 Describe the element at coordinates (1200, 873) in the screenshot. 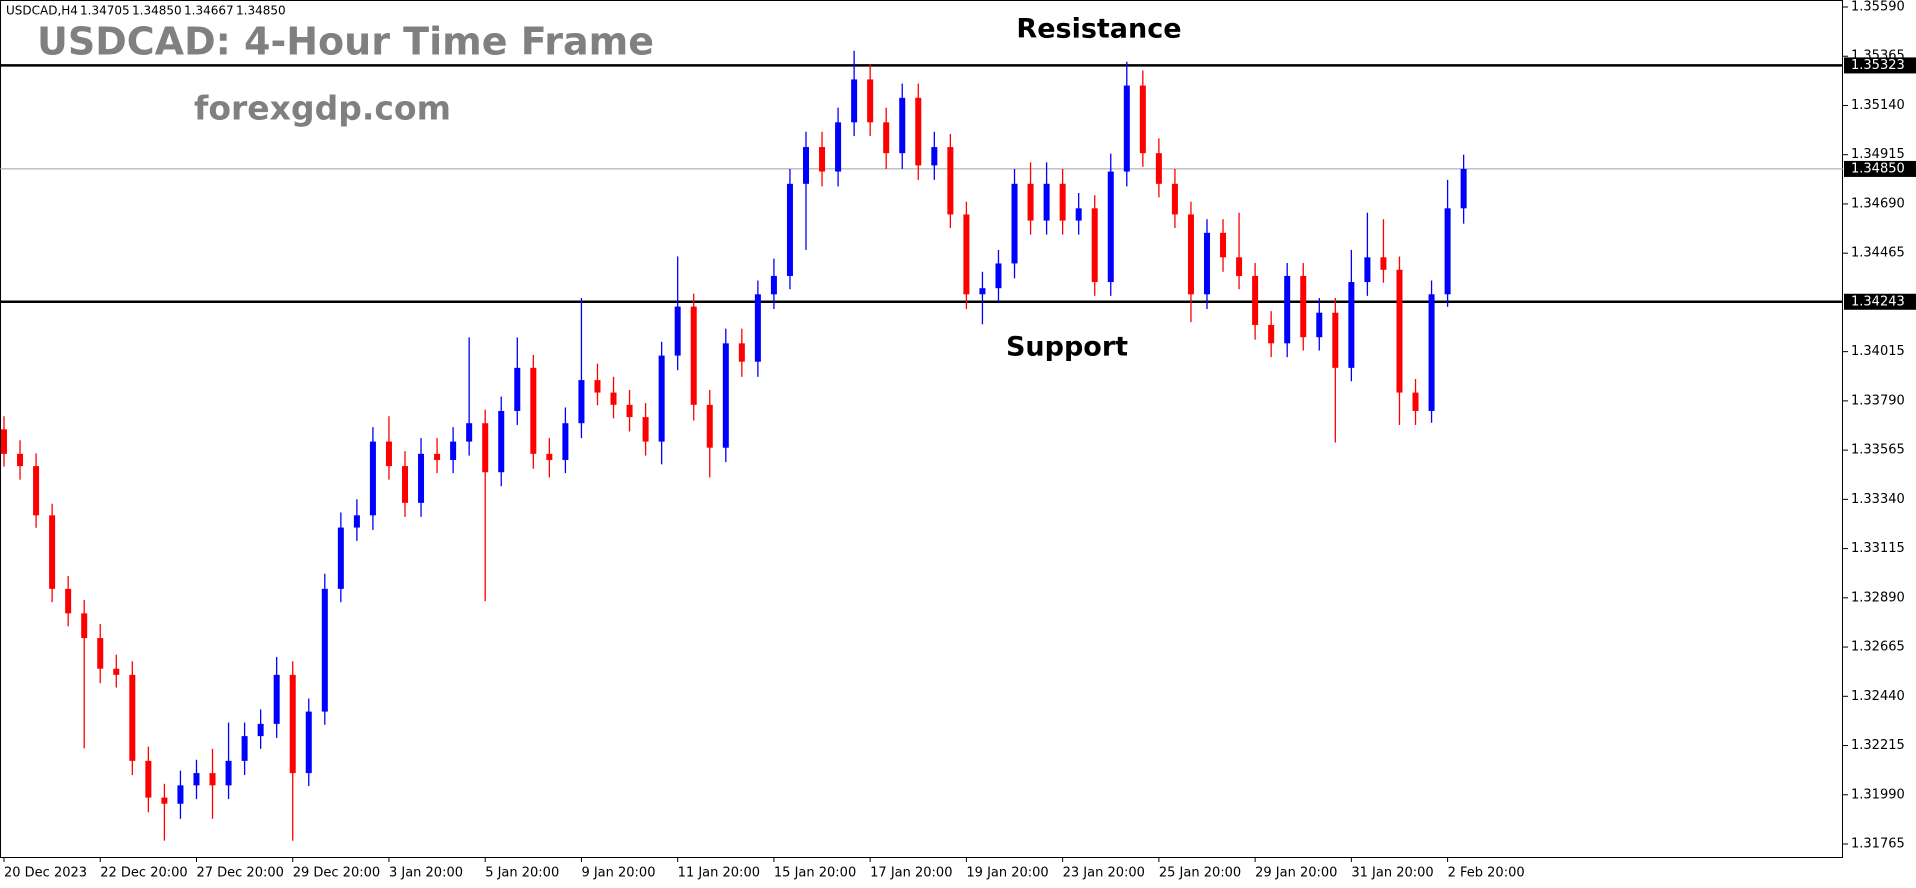

I see `x-tick-label: 25 Jan 20:00` at that location.